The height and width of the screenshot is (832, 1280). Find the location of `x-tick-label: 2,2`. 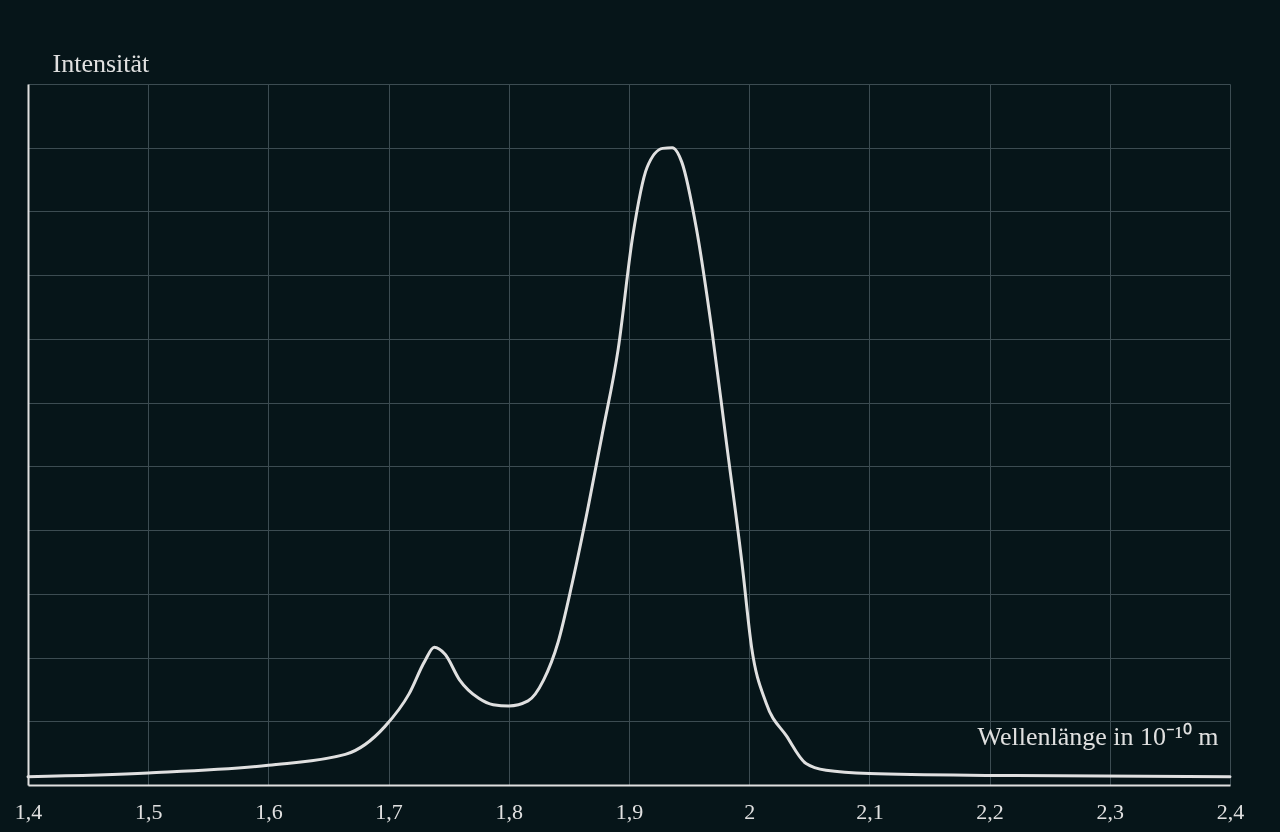

x-tick-label: 2,2 is located at coordinates (990, 811).